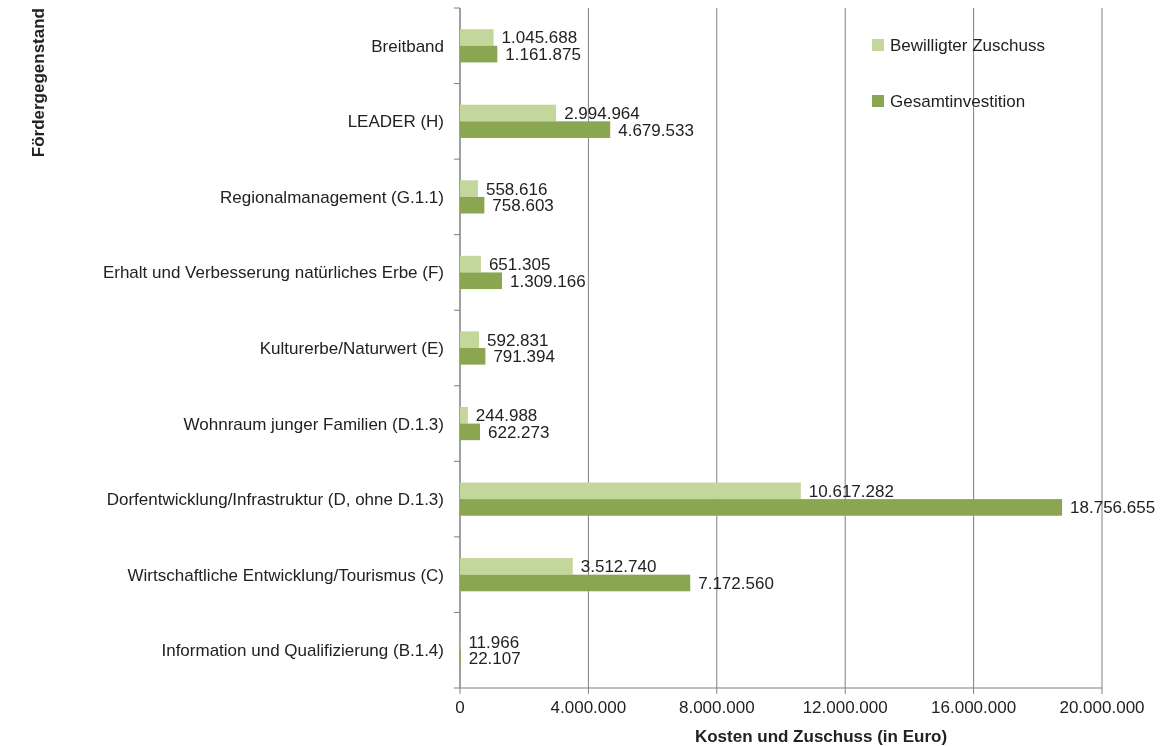 The height and width of the screenshot is (746, 1168). I want to click on x-tick-label: 0, so click(460, 707).